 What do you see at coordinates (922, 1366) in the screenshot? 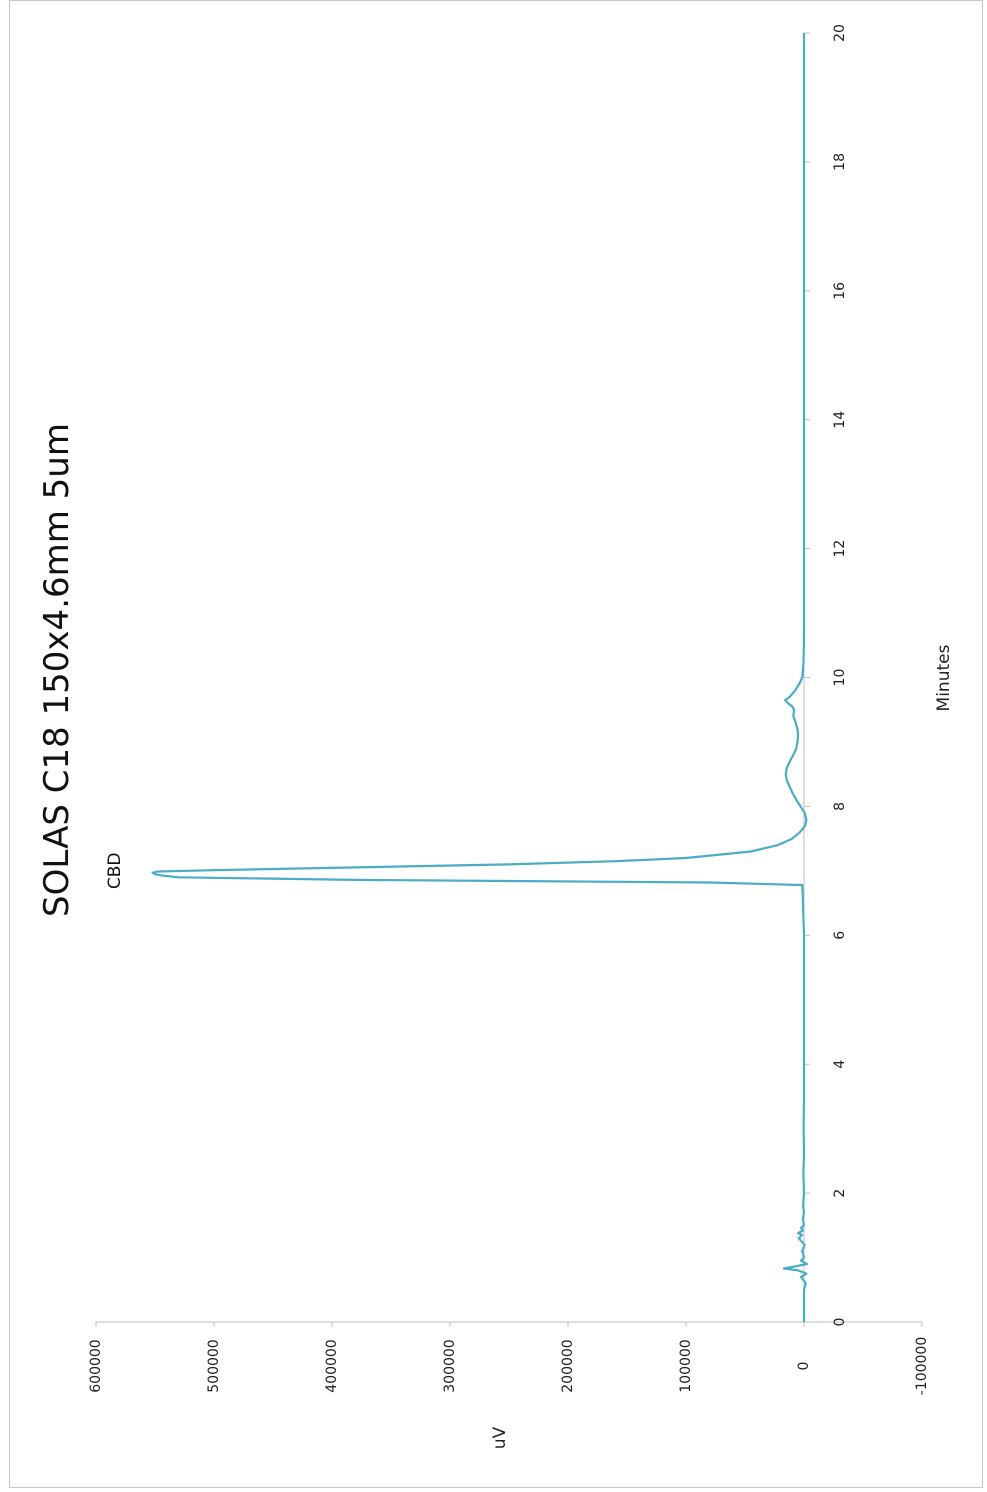
I see `value-tick-label: -100000` at bounding box center [922, 1366].